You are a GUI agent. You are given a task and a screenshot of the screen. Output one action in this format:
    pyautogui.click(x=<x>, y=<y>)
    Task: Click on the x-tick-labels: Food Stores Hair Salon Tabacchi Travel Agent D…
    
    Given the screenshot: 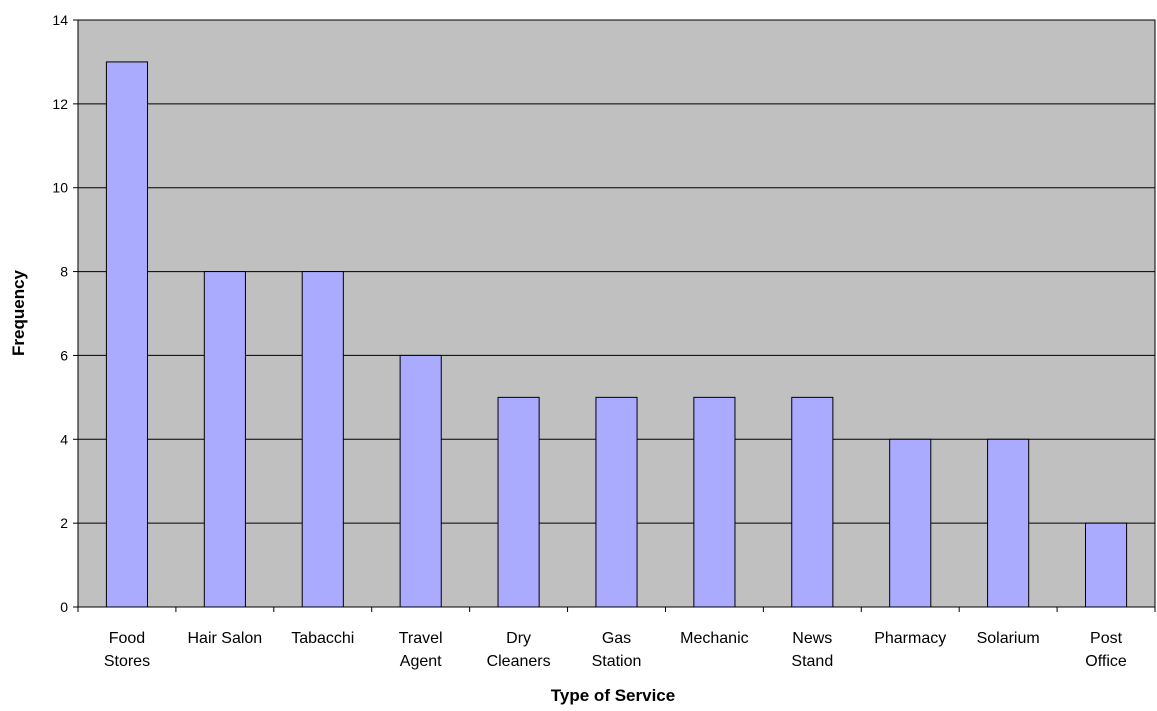 What is the action you would take?
    pyautogui.click(x=615, y=650)
    